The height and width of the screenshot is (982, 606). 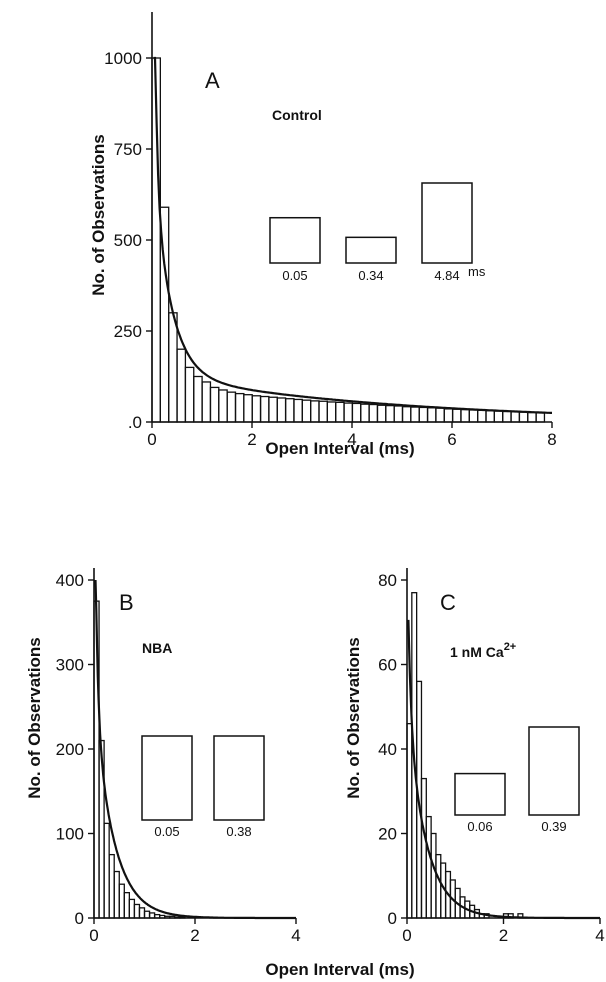 I want to click on panel-c-x-tick-label: 4, so click(x=599, y=935).